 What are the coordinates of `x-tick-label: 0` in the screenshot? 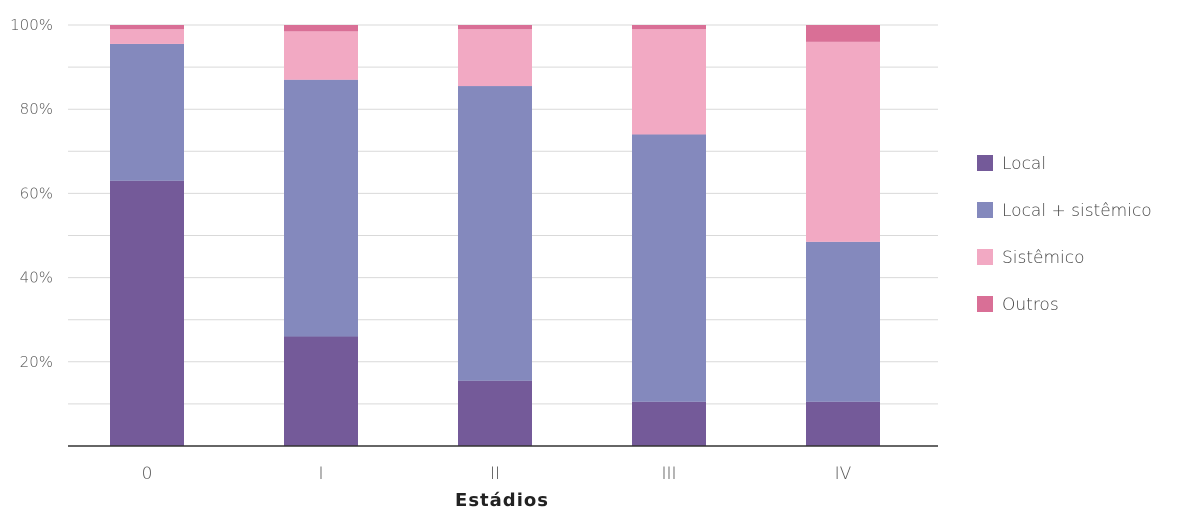 It's located at (147, 474).